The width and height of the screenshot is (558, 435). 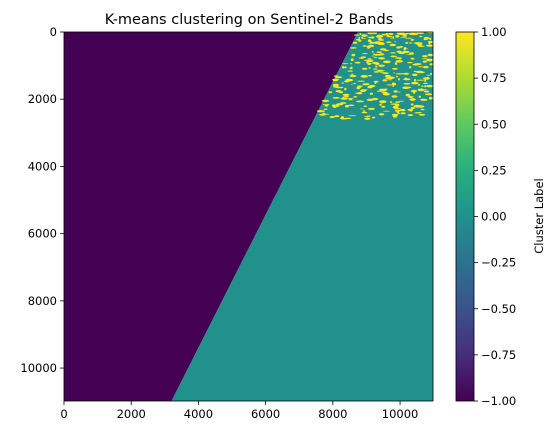 I want to click on colorbar-tick-label: −0.50, so click(x=498, y=309).